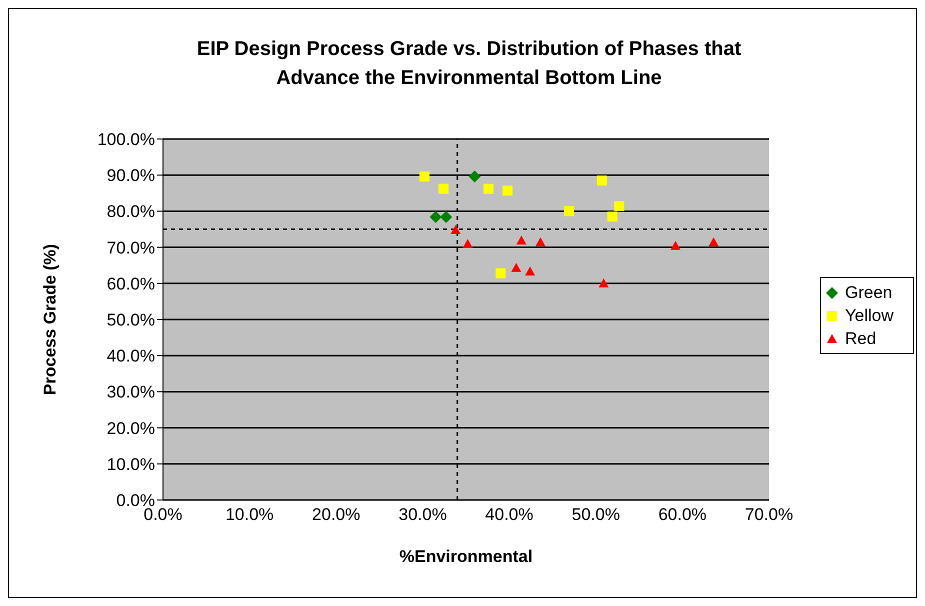  Describe the element at coordinates (466, 556) in the screenshot. I see `x-axis-title: %Environmental` at that location.